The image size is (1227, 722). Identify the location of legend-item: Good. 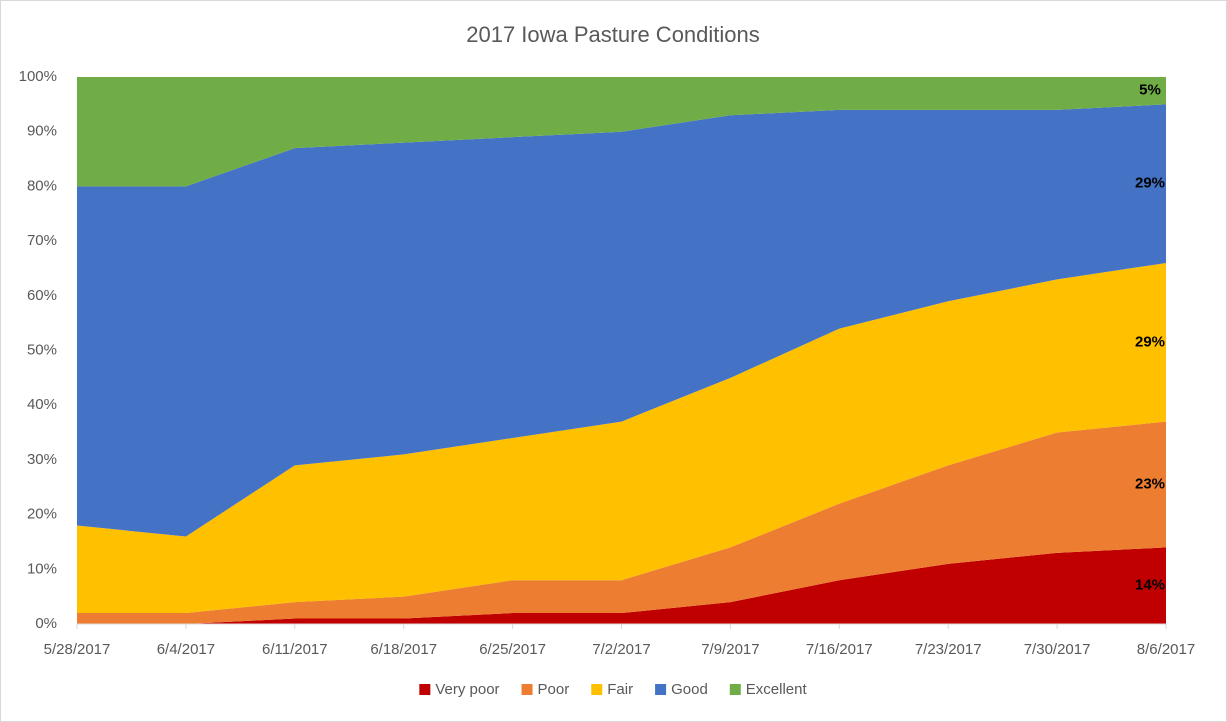
(681, 689).